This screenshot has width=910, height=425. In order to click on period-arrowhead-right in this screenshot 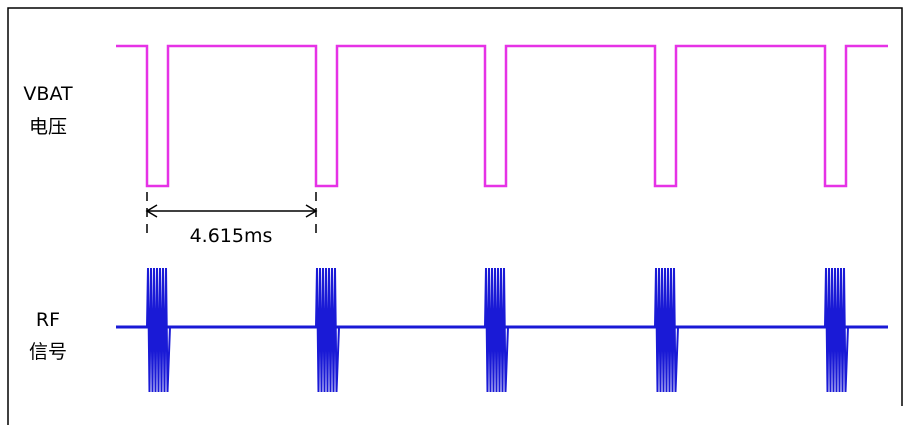, I will do `click(311, 211)`.